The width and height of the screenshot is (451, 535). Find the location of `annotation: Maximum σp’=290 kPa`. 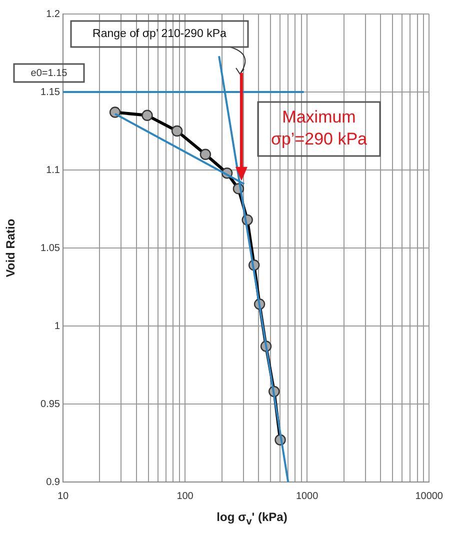

annotation: Maximum σp’=290 kPa is located at coordinates (319, 128).